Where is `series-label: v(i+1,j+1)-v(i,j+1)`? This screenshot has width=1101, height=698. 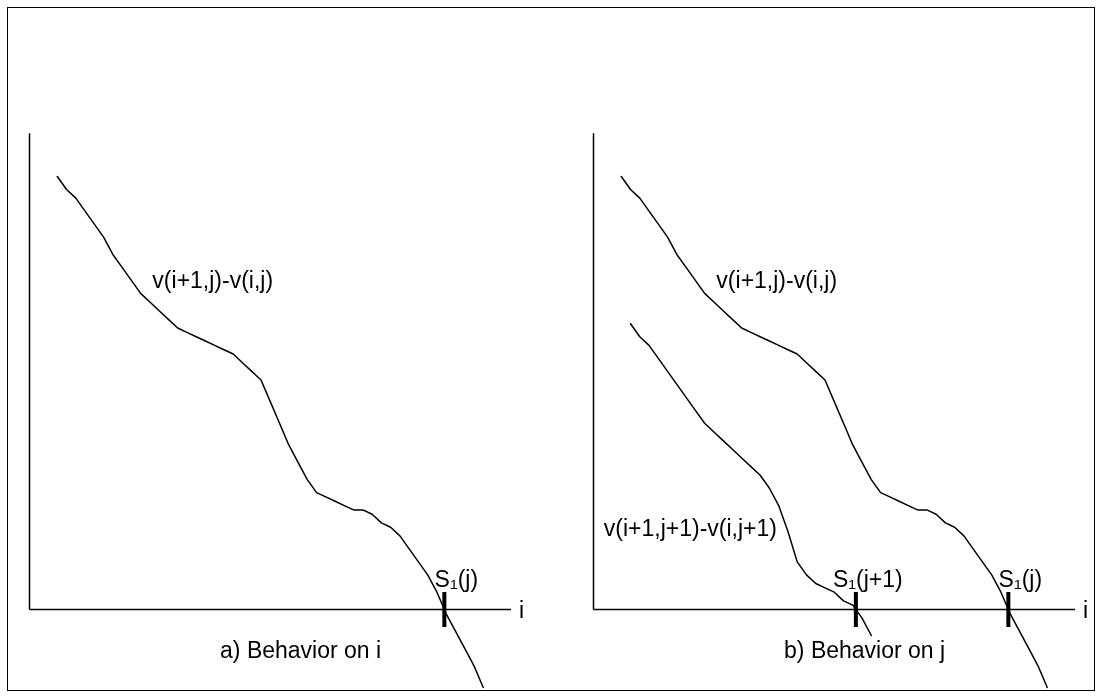 series-label: v(i+1,j+1)-v(i,j+1) is located at coordinates (690, 527).